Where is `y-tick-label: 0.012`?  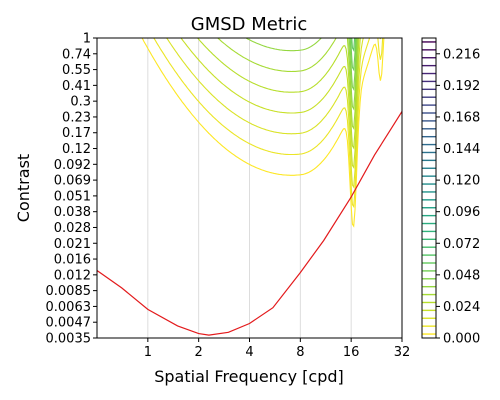
y-tick-label: 0.012 is located at coordinates (72, 275).